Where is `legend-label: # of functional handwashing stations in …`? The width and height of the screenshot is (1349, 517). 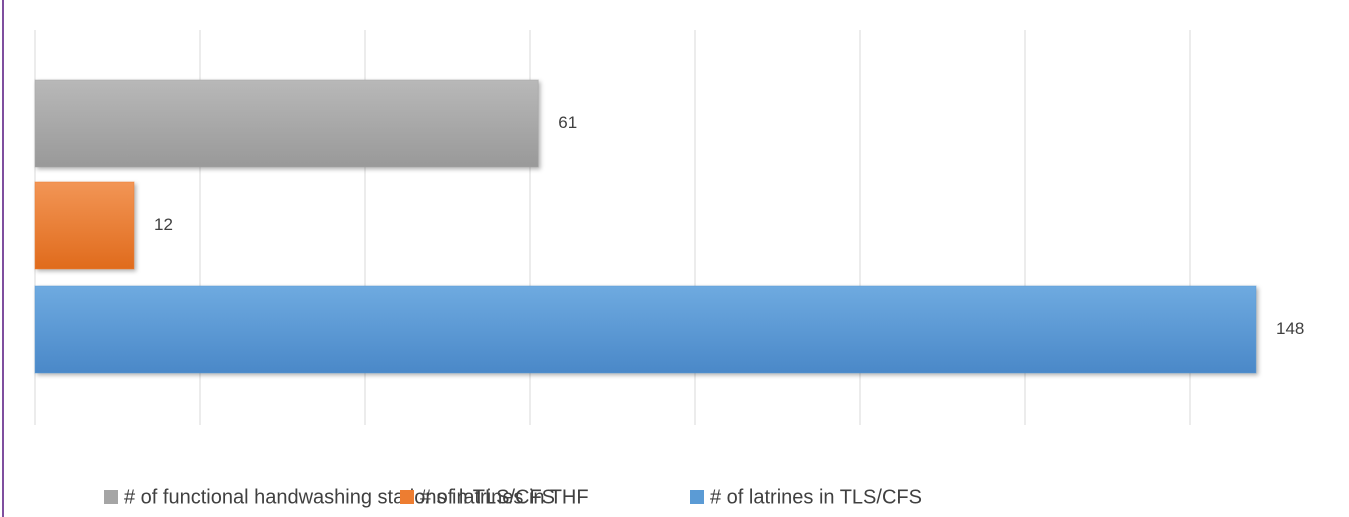
legend-label: # of functional handwashing stations in … is located at coordinates (339, 497).